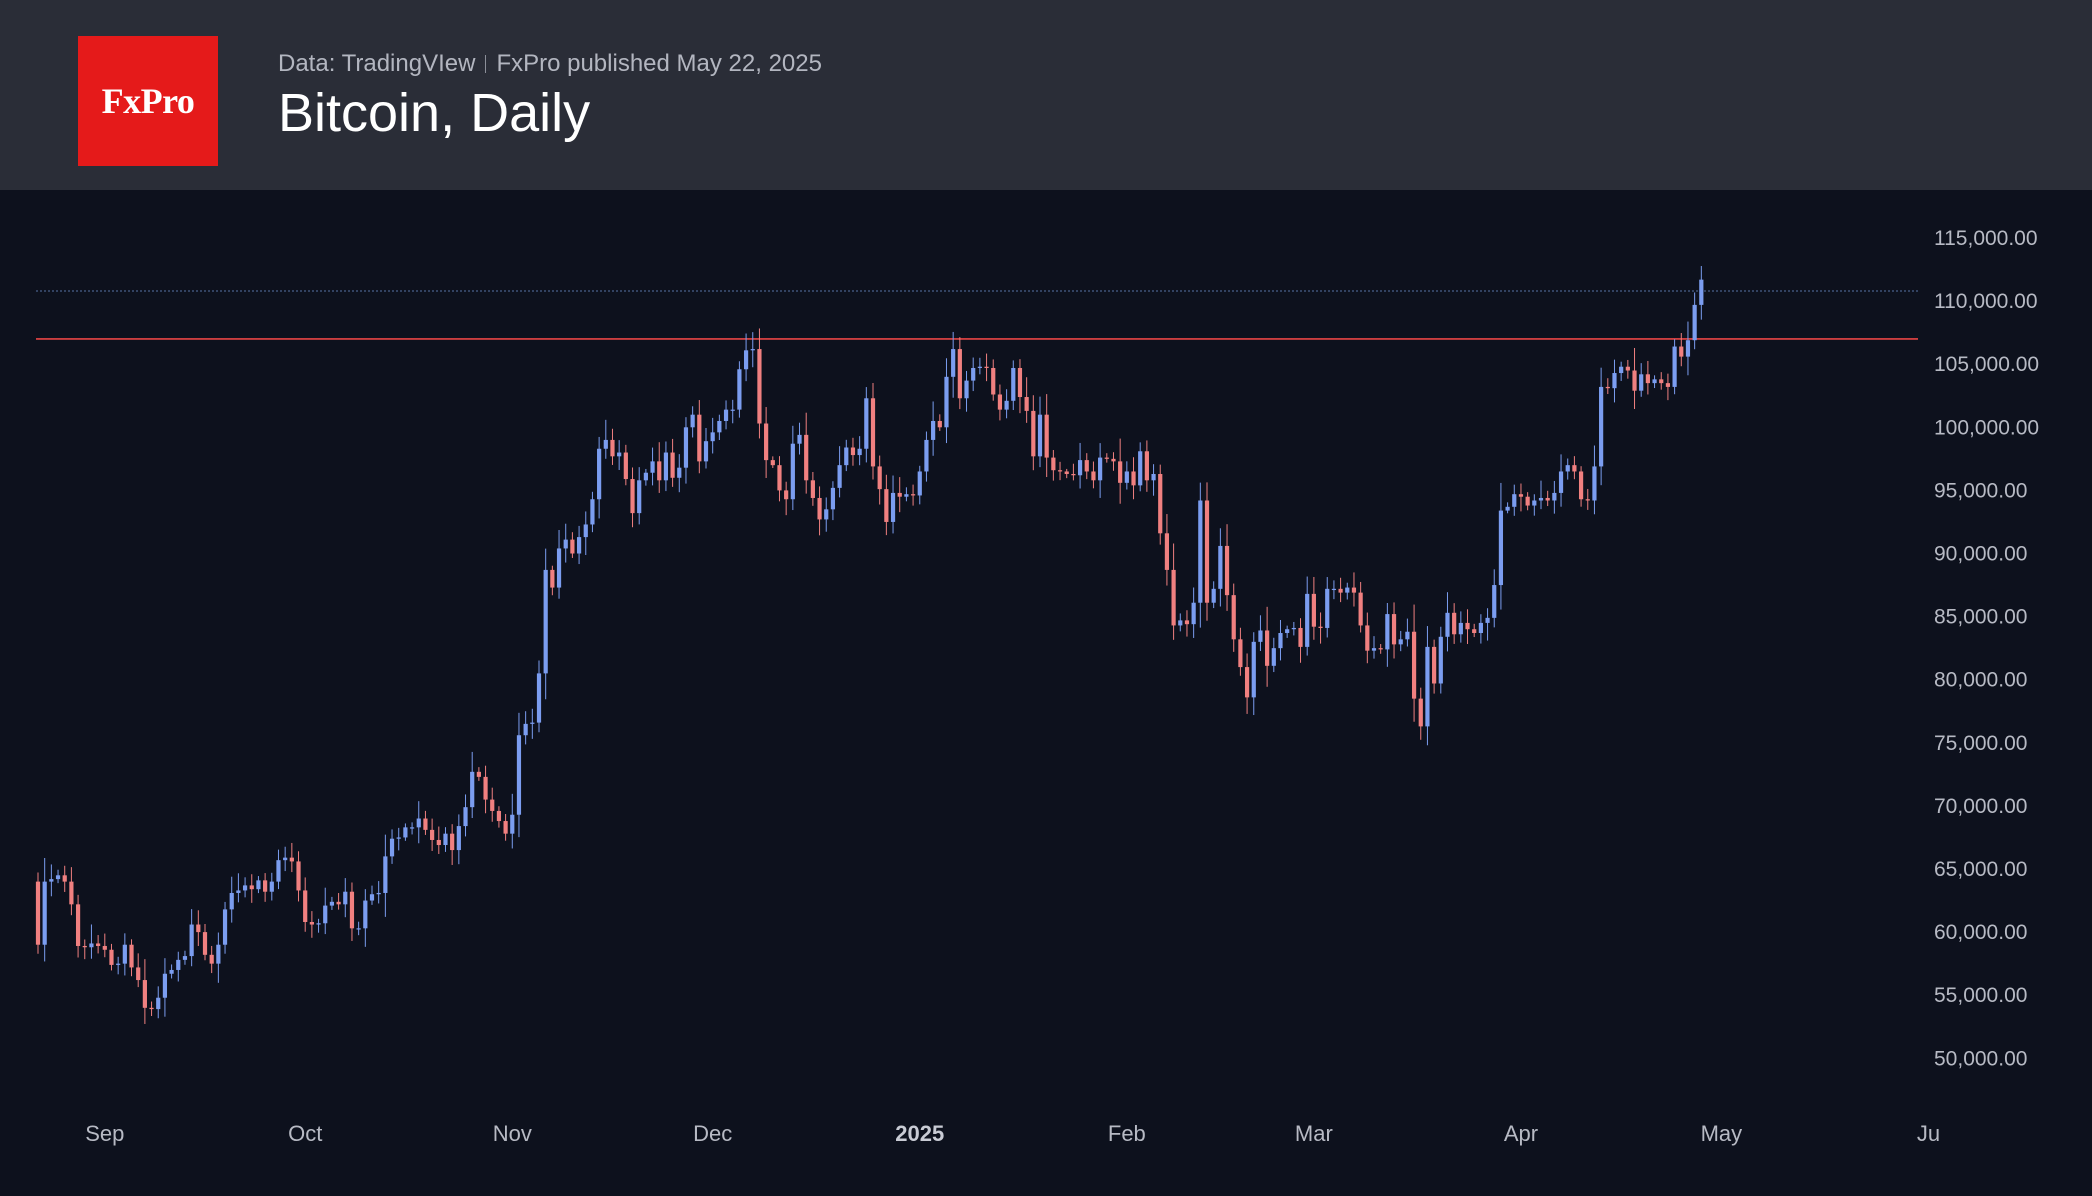 This screenshot has height=1196, width=2092. I want to click on data-source: Data: TradingVIew, so click(377, 63).